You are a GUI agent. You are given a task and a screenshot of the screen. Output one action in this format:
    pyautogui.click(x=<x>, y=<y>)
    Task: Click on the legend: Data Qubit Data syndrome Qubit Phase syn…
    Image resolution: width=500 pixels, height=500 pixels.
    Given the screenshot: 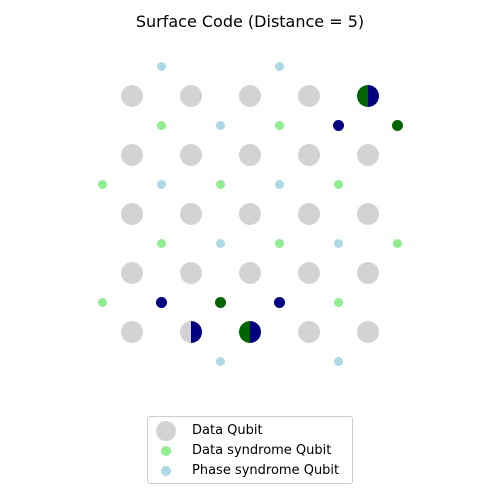 What is the action you would take?
    pyautogui.click(x=250, y=450)
    